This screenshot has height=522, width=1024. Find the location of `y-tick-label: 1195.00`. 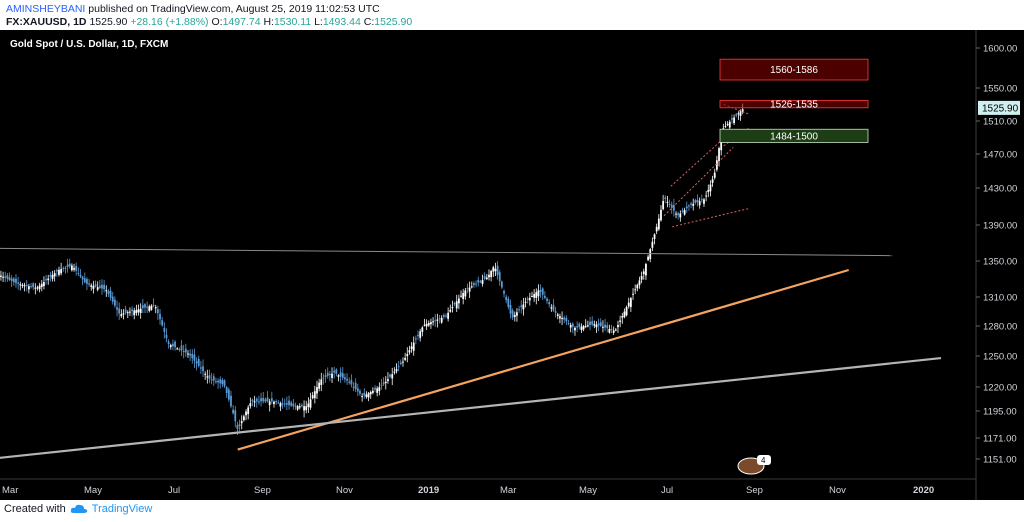

y-tick-label: 1195.00 is located at coordinates (1000, 412).